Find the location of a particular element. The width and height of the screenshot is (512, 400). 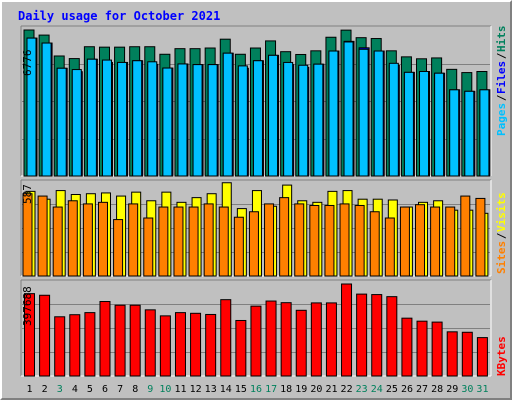

legend-visits-panel-item-visits: Visits is located at coordinates (501, 212).